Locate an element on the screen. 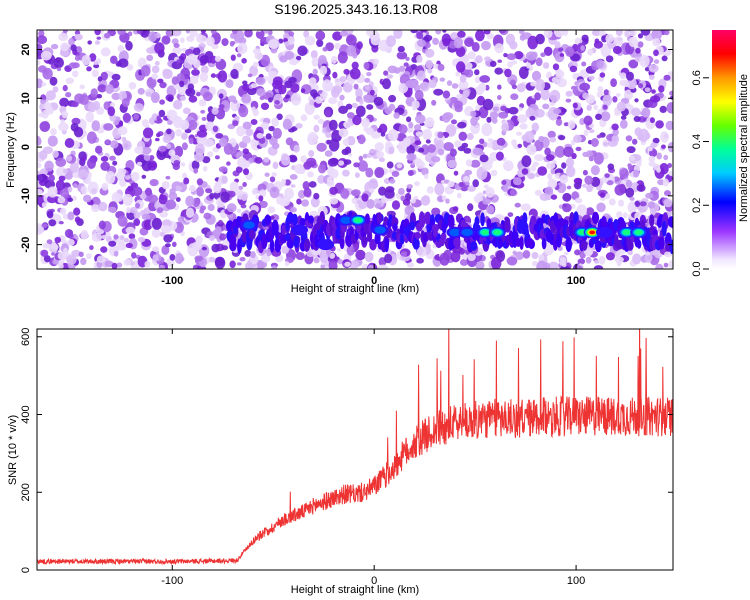 This screenshot has height=600, width=750. colorbar-label: Normalized spectral amplitude is located at coordinates (744, 148).